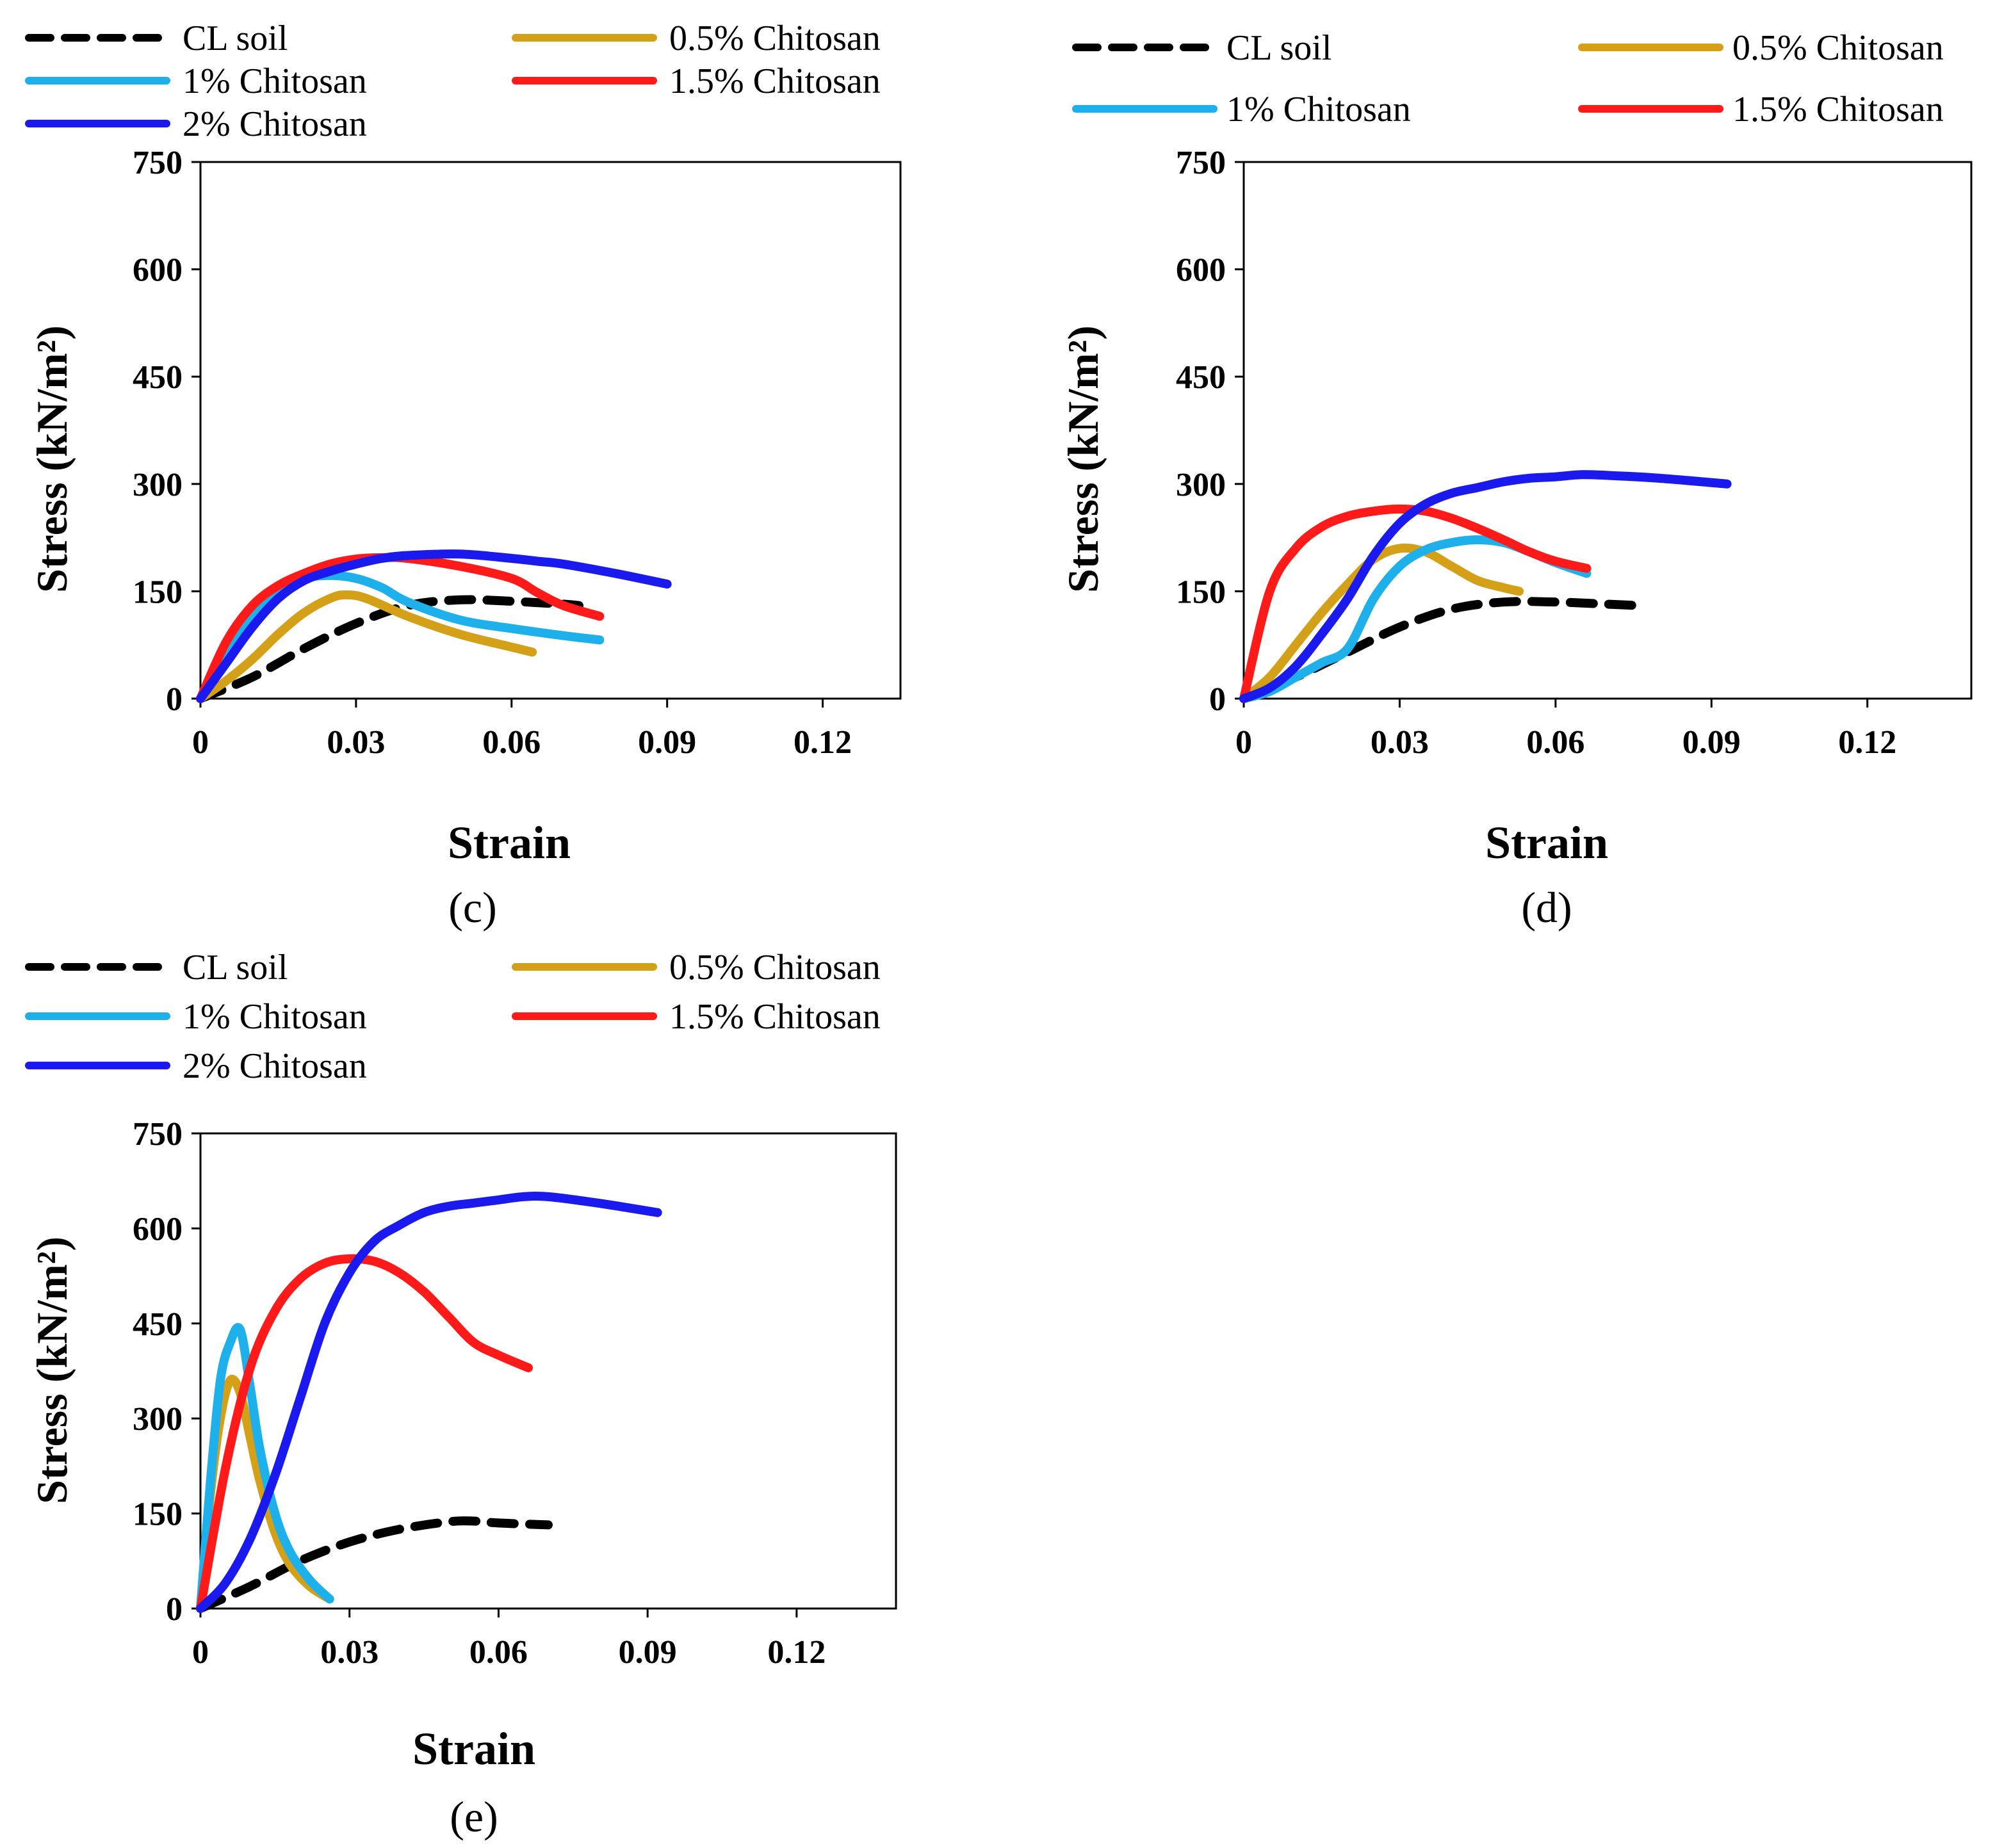 The image size is (1995, 1848). I want to click on series-line-1pct-chitosan, so click(400, 637).